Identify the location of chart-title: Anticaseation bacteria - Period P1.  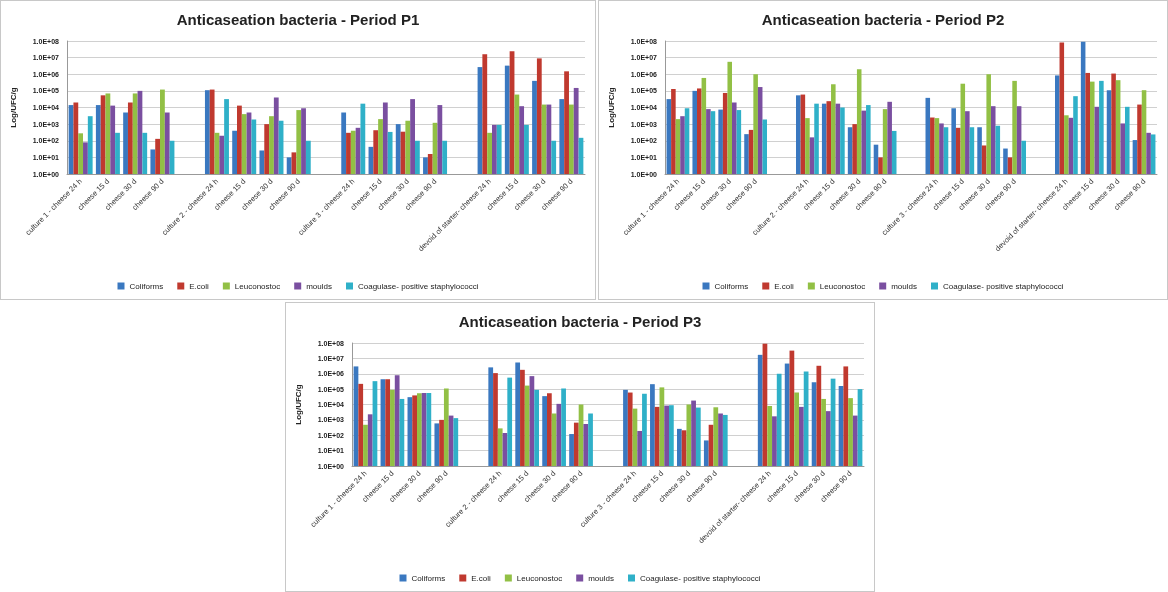
(298, 19).